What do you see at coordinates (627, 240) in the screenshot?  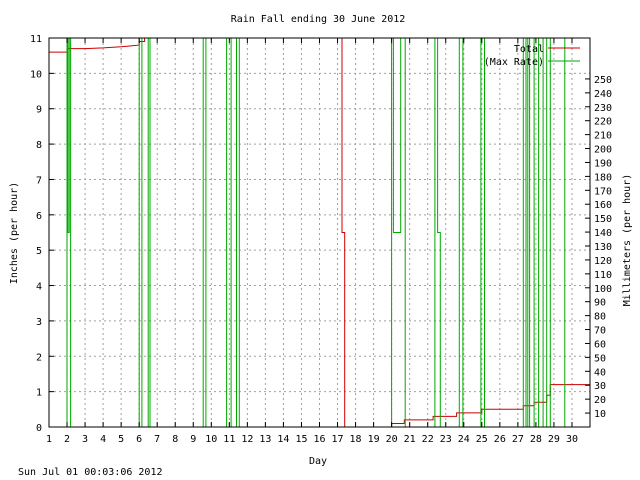 I see `y2-axis-label: Millimeters (per hour)` at bounding box center [627, 240].